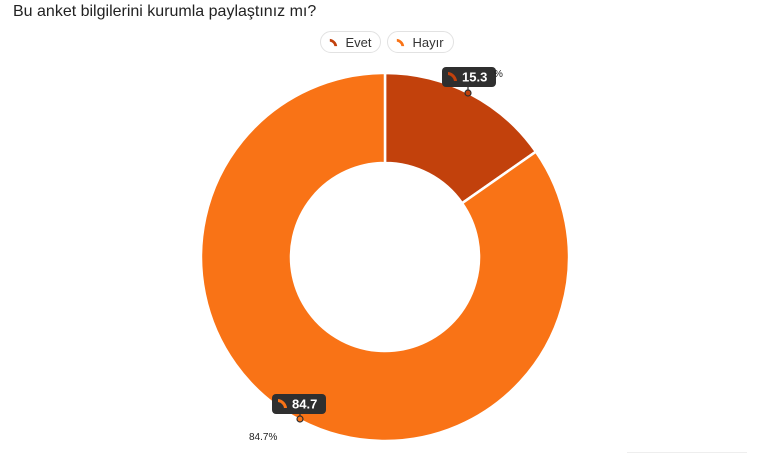  I want to click on legend-label-evet: Evet, so click(358, 42).